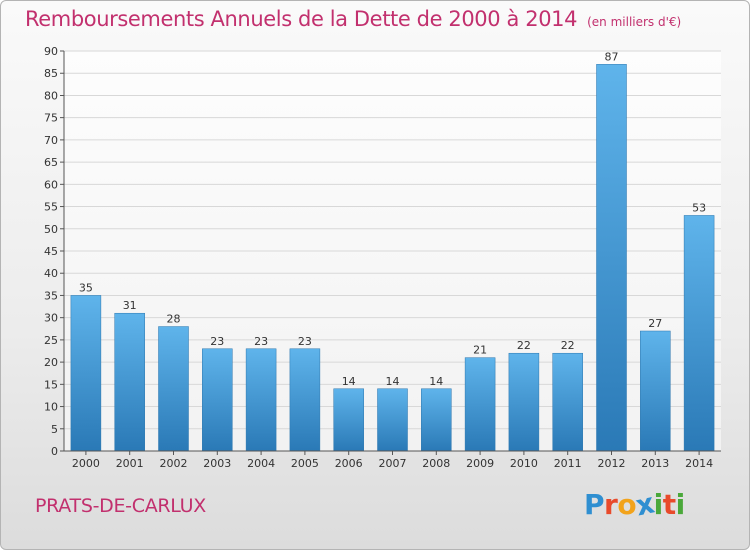 The image size is (750, 550). Describe the element at coordinates (480, 463) in the screenshot. I see `x-tick-label: 2009` at that location.